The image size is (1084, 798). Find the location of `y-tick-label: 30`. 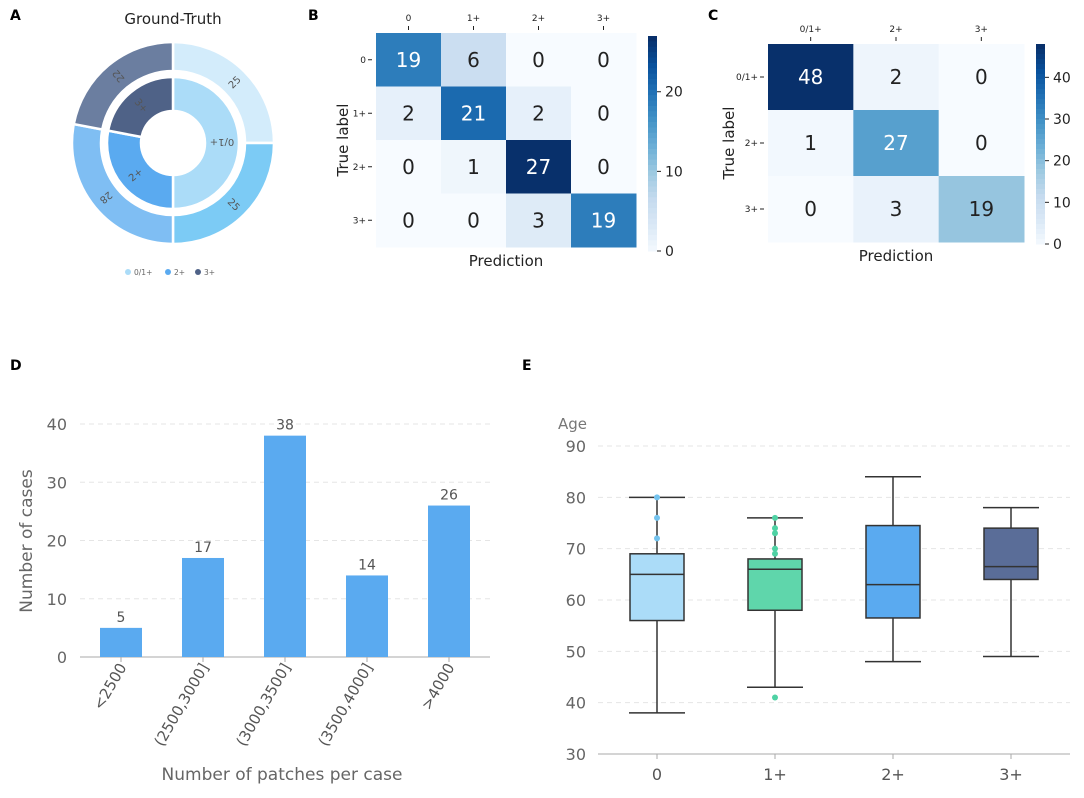

y-tick-label: 30 is located at coordinates (576, 754).